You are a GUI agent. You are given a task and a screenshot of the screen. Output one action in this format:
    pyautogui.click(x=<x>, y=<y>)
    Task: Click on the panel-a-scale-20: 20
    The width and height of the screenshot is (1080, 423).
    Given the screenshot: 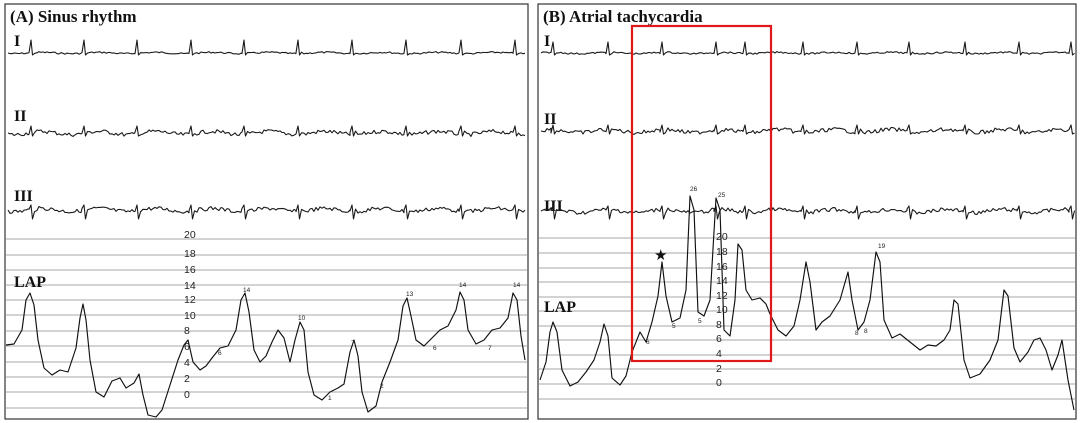 What is the action you would take?
    pyautogui.click(x=190, y=235)
    